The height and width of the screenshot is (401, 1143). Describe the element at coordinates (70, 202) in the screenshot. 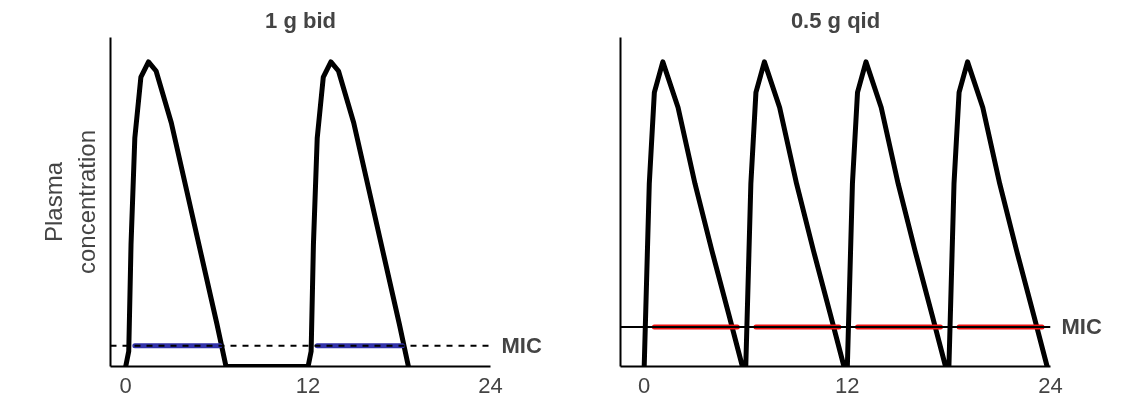

I see `y-axis-title: Plasma concentration` at that location.